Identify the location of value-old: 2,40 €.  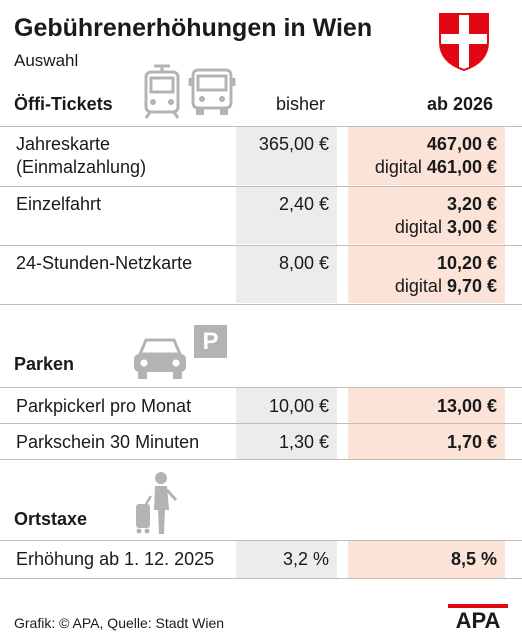
(303, 204).